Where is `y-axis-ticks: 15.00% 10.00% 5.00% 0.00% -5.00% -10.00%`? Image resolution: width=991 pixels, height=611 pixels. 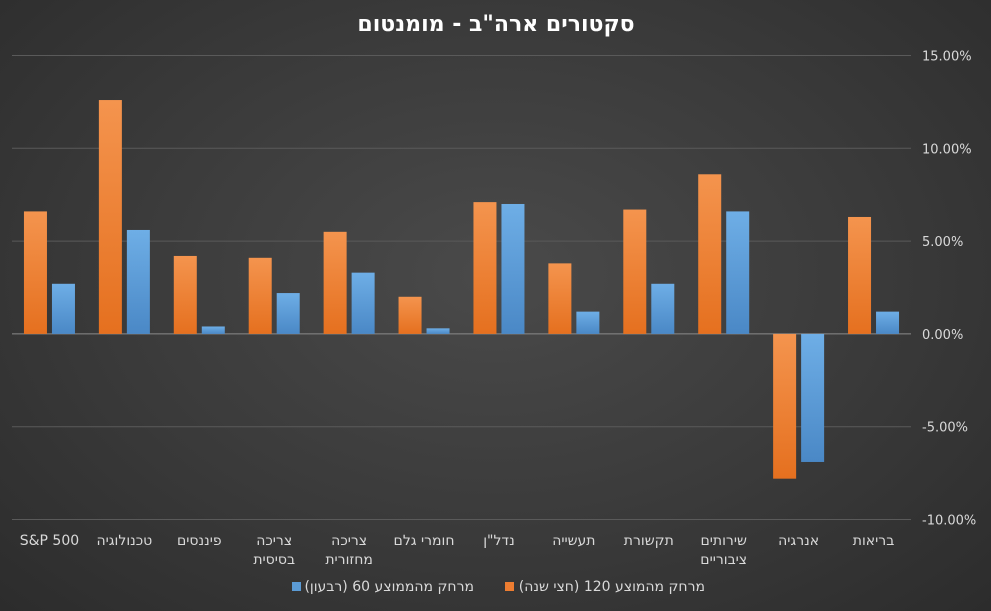
y-axis-ticks: 15.00% 10.00% 5.00% 0.00% -5.00% -10.00% is located at coordinates (949, 289).